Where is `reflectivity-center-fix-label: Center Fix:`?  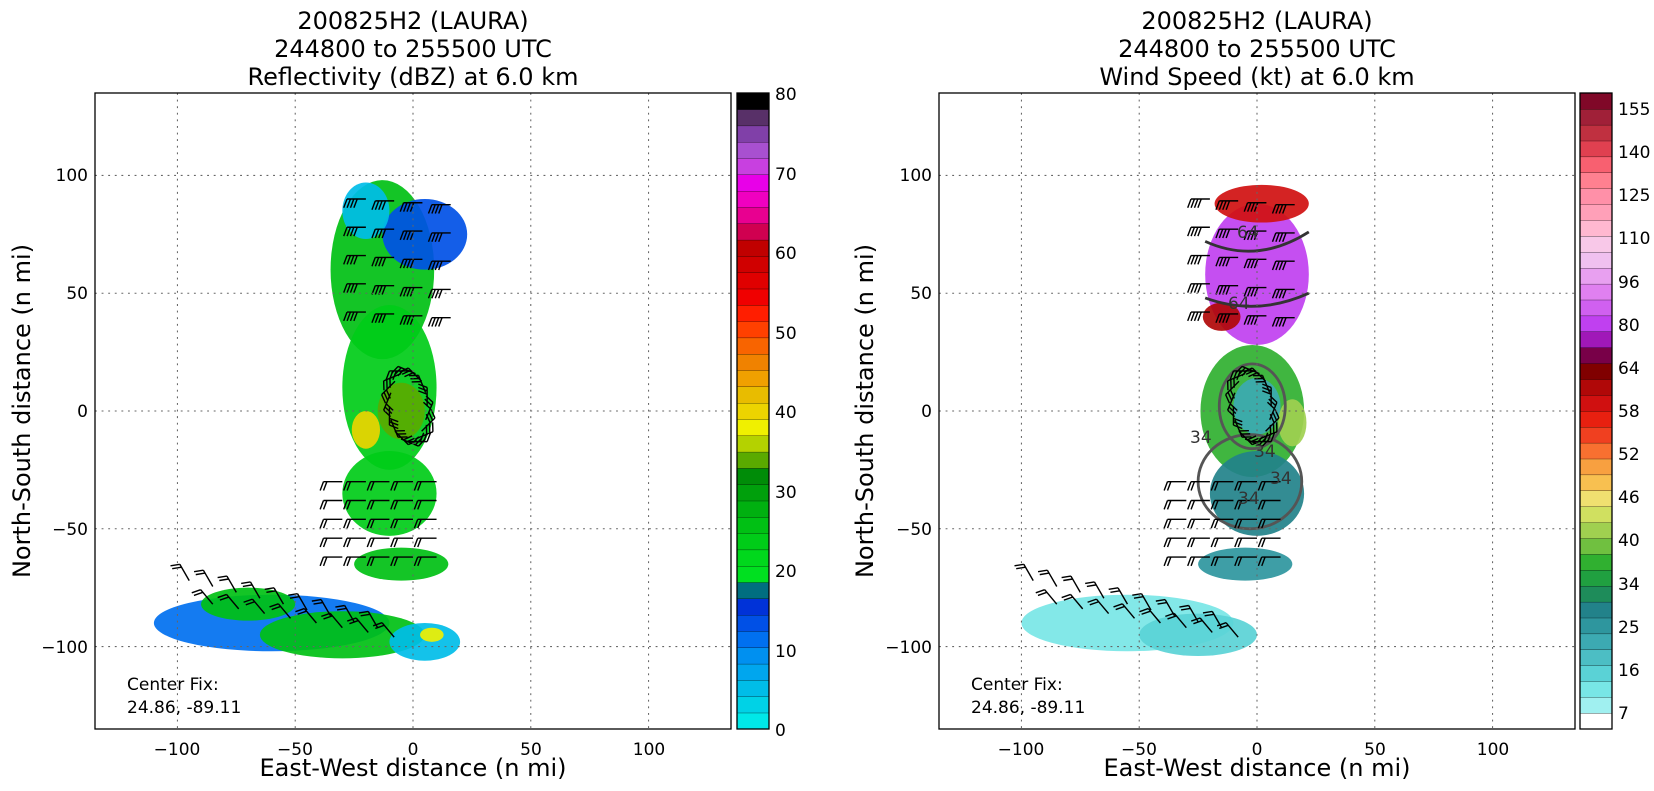
reflectivity-center-fix-label: Center Fix: is located at coordinates (173, 685).